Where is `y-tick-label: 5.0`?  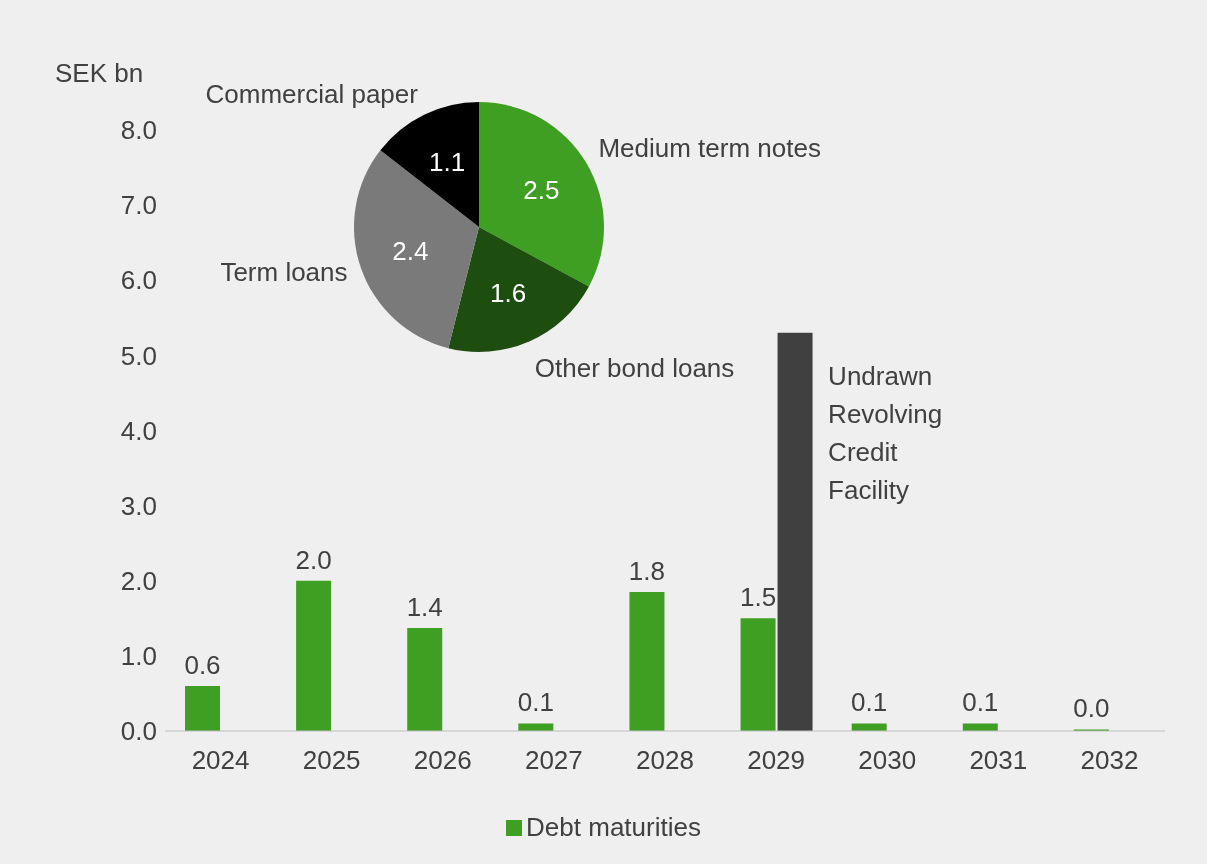
y-tick-label: 5.0 is located at coordinates (138, 355).